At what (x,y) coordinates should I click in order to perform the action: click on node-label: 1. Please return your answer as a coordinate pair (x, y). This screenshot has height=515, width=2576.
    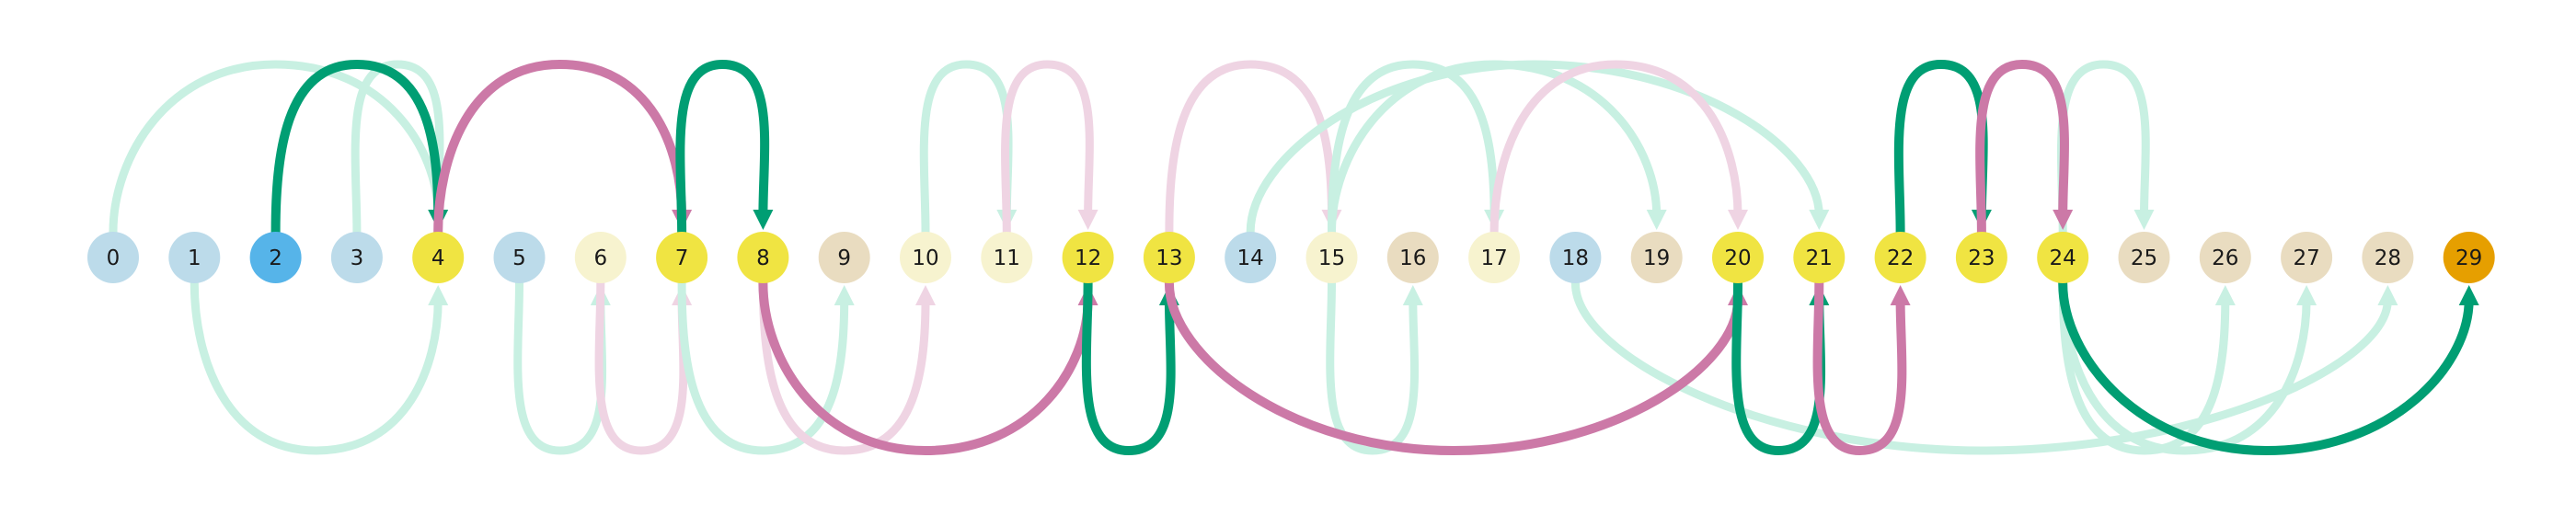
    Looking at the image, I should click on (194, 258).